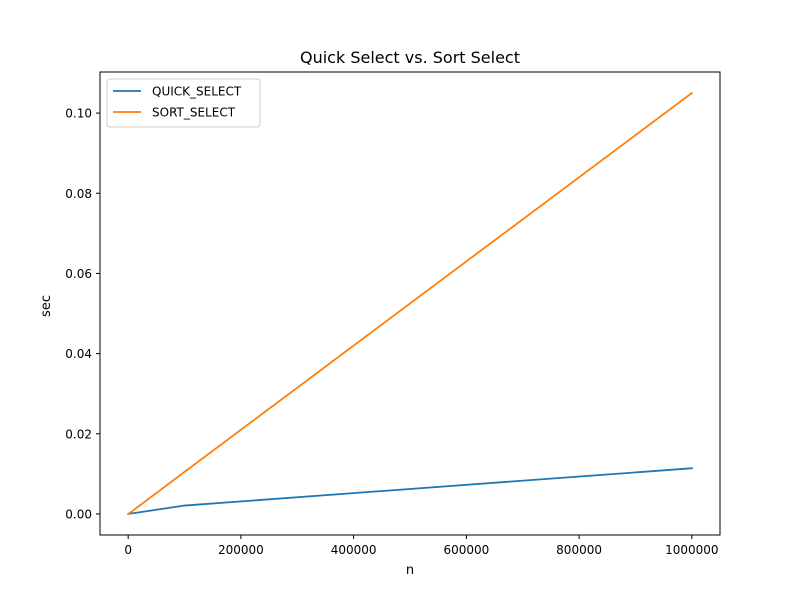 The width and height of the screenshot is (800, 605). I want to click on y-tick-label: 0.06, so click(78, 274).